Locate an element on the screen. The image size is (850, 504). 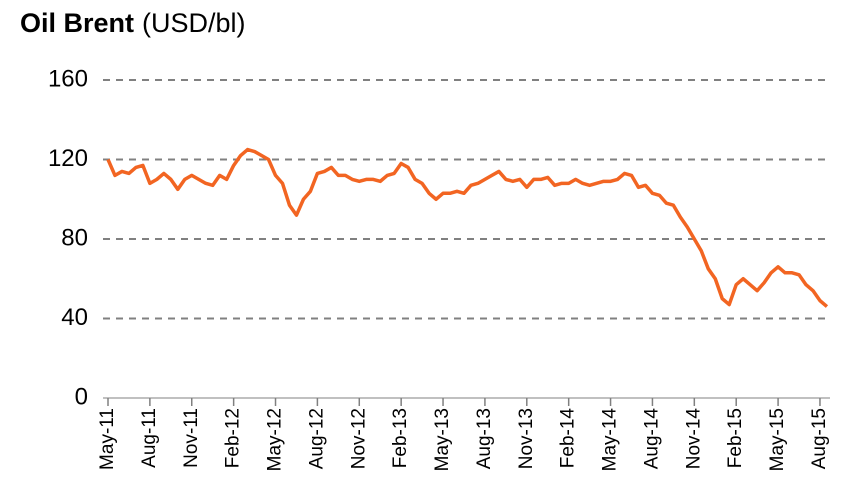
x-tick-label: Nov-13 is located at coordinates (526, 438).